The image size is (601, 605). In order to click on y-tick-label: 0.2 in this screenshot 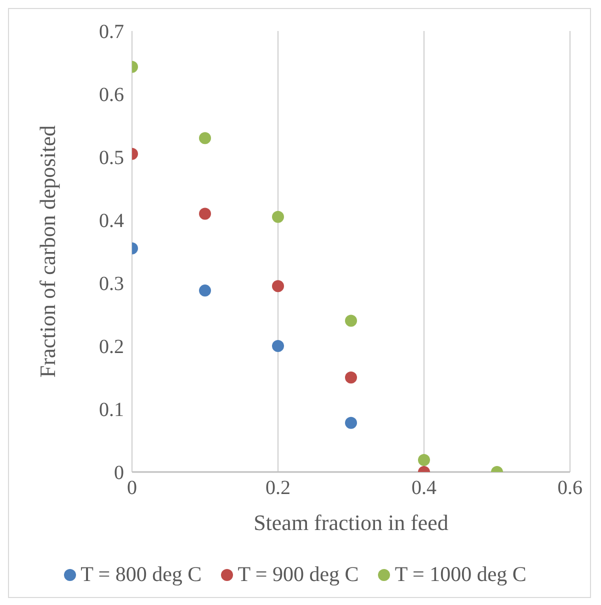, I will do `click(111, 347)`.